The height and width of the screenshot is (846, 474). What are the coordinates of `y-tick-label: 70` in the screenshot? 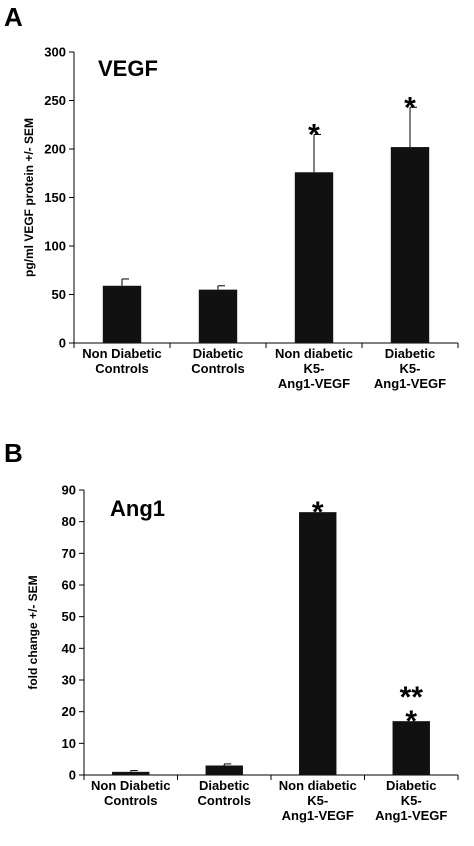 It's located at (69, 553).